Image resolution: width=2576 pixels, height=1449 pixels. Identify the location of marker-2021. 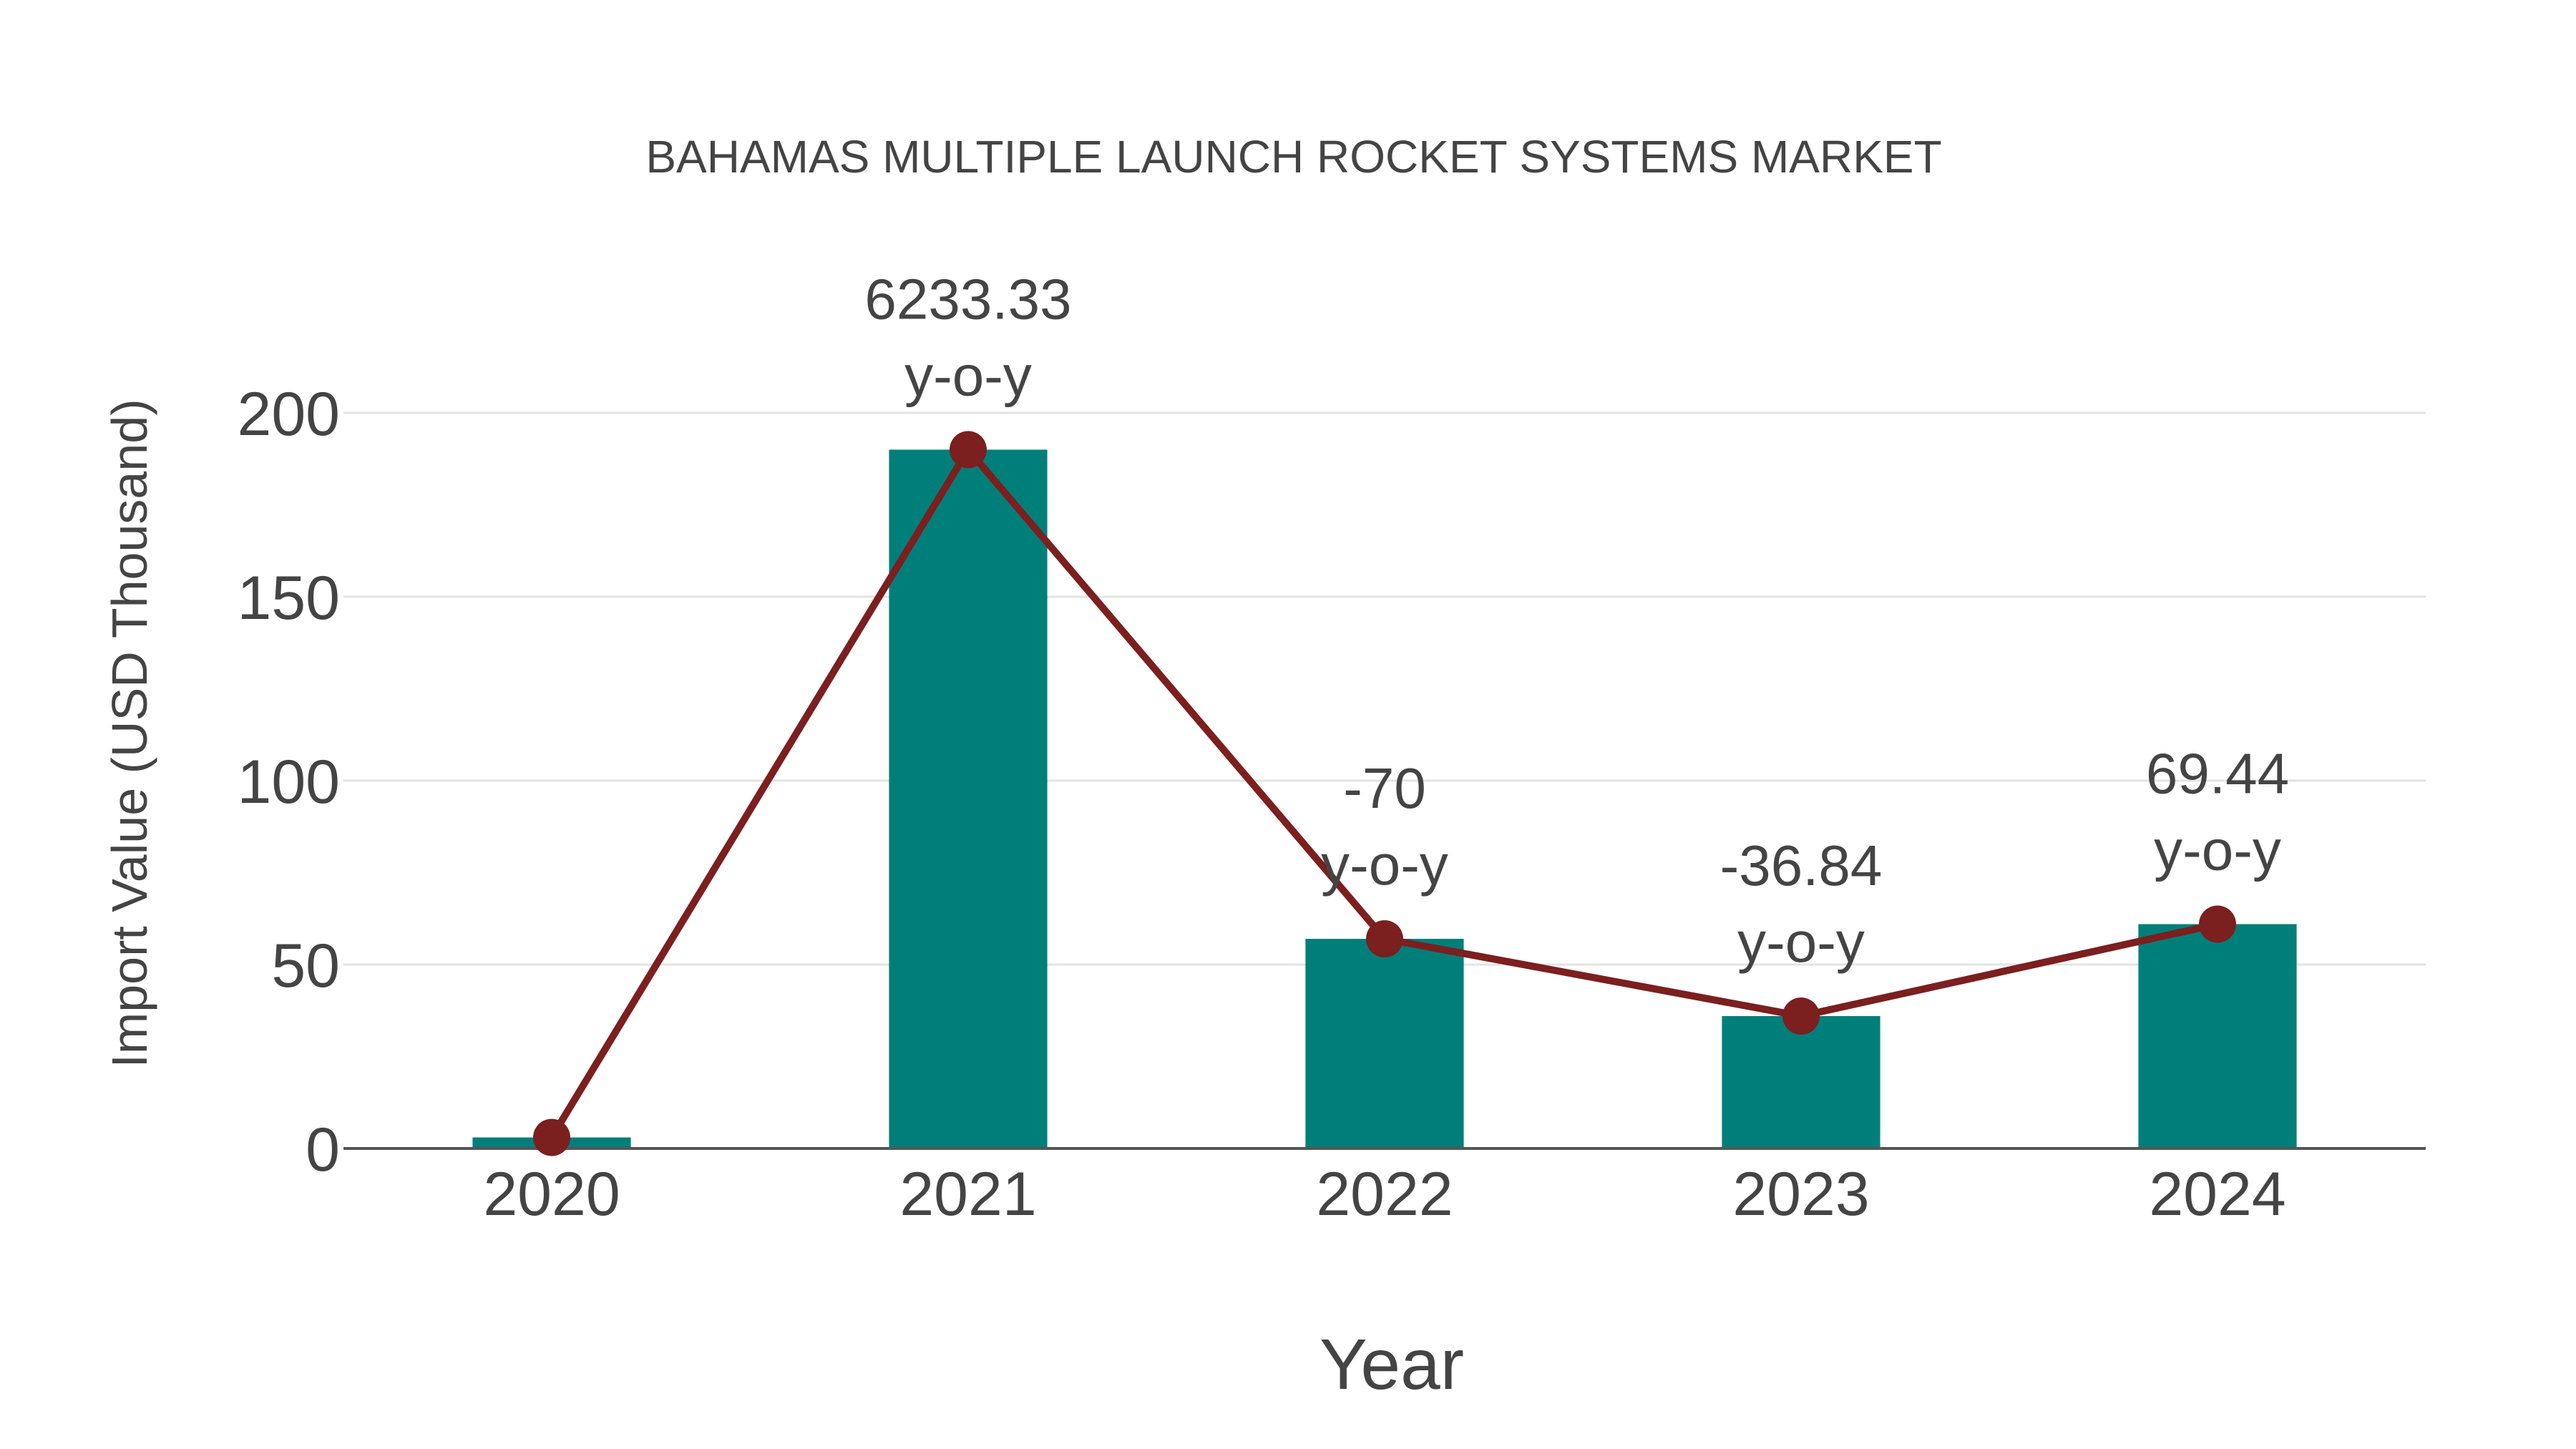
(968, 450).